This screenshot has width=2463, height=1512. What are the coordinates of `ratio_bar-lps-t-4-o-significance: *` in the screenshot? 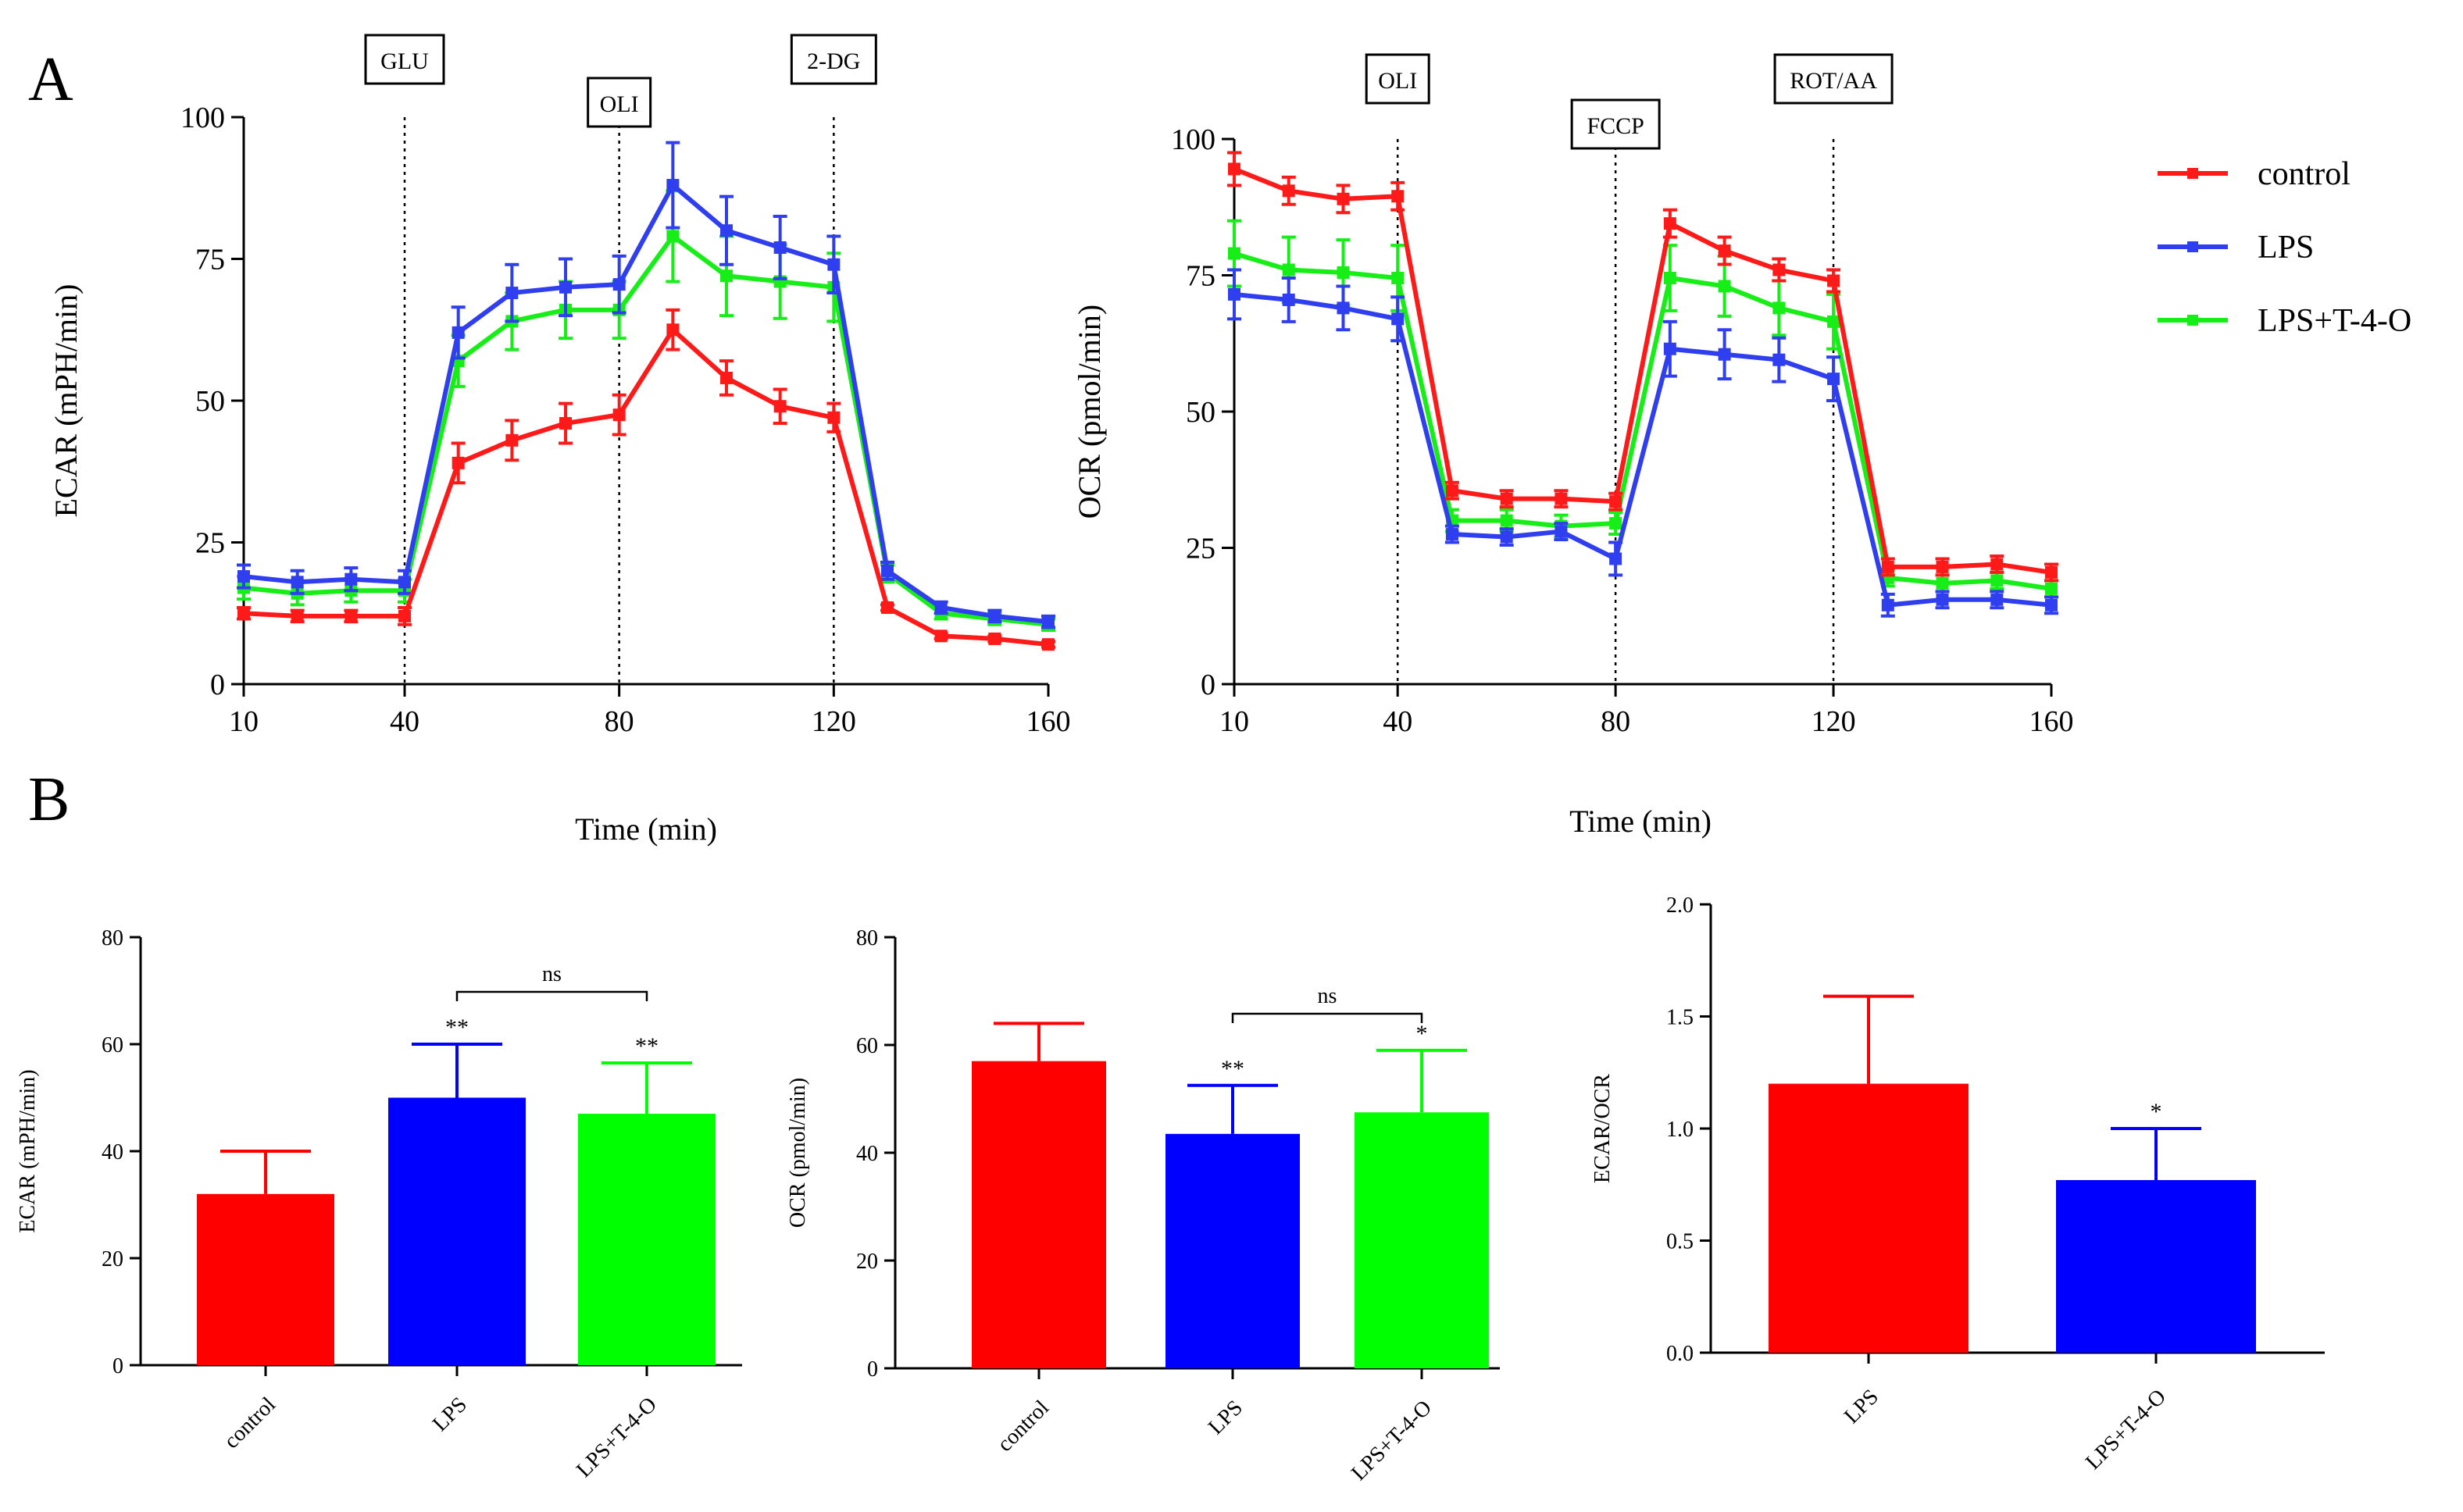 It's located at (2156, 1112).